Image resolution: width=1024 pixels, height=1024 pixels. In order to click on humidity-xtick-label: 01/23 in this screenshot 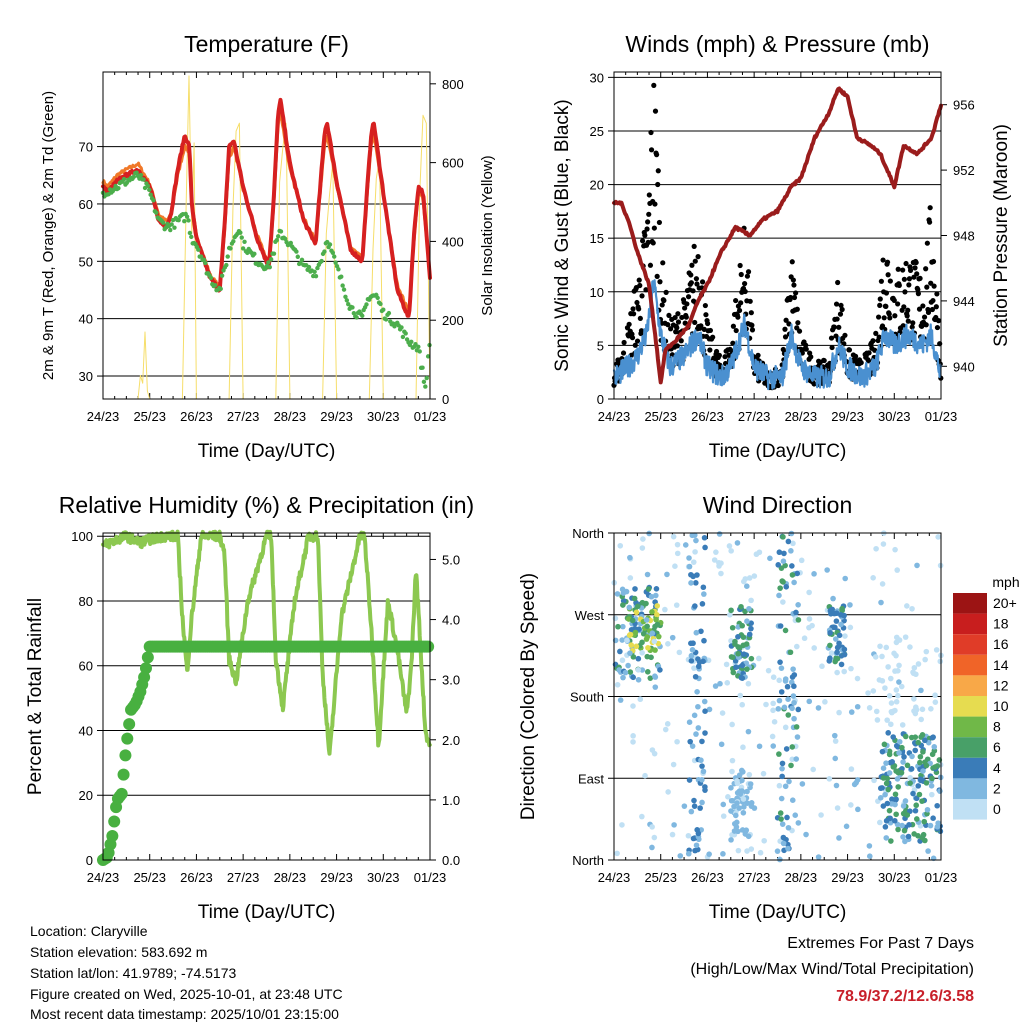, I will do `click(430, 877)`.